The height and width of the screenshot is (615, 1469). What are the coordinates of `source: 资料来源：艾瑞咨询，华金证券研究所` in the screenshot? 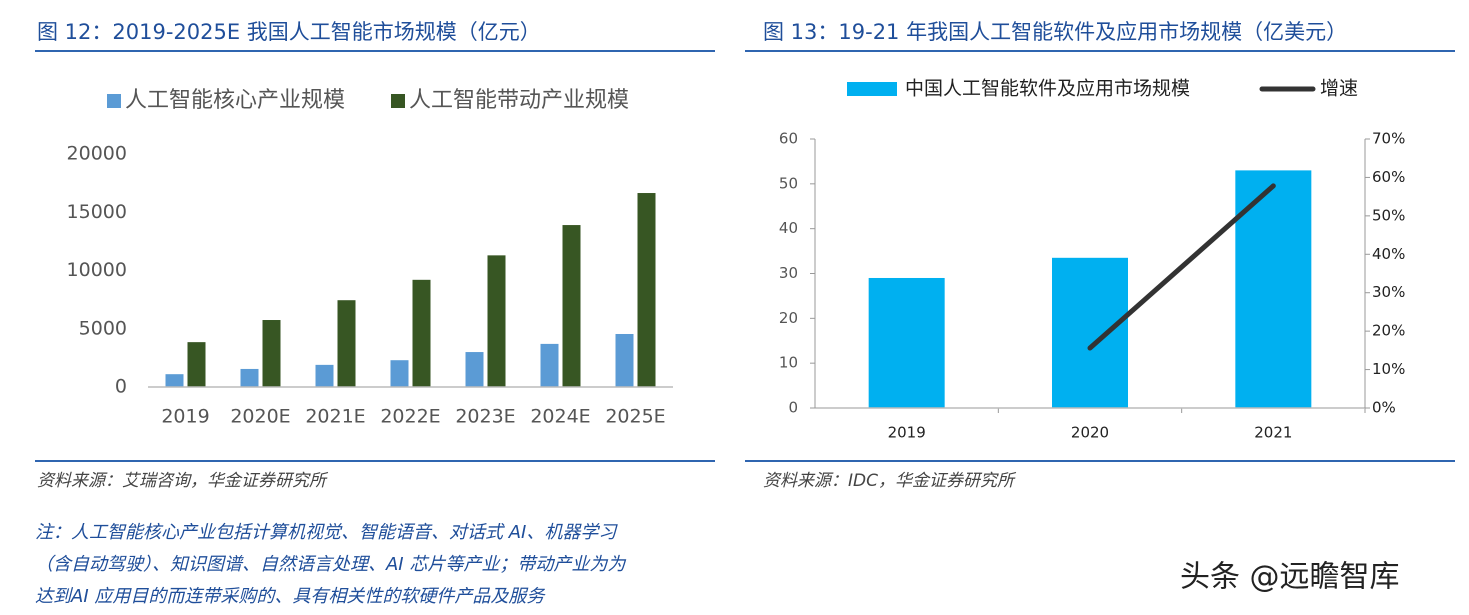 It's located at (183, 481).